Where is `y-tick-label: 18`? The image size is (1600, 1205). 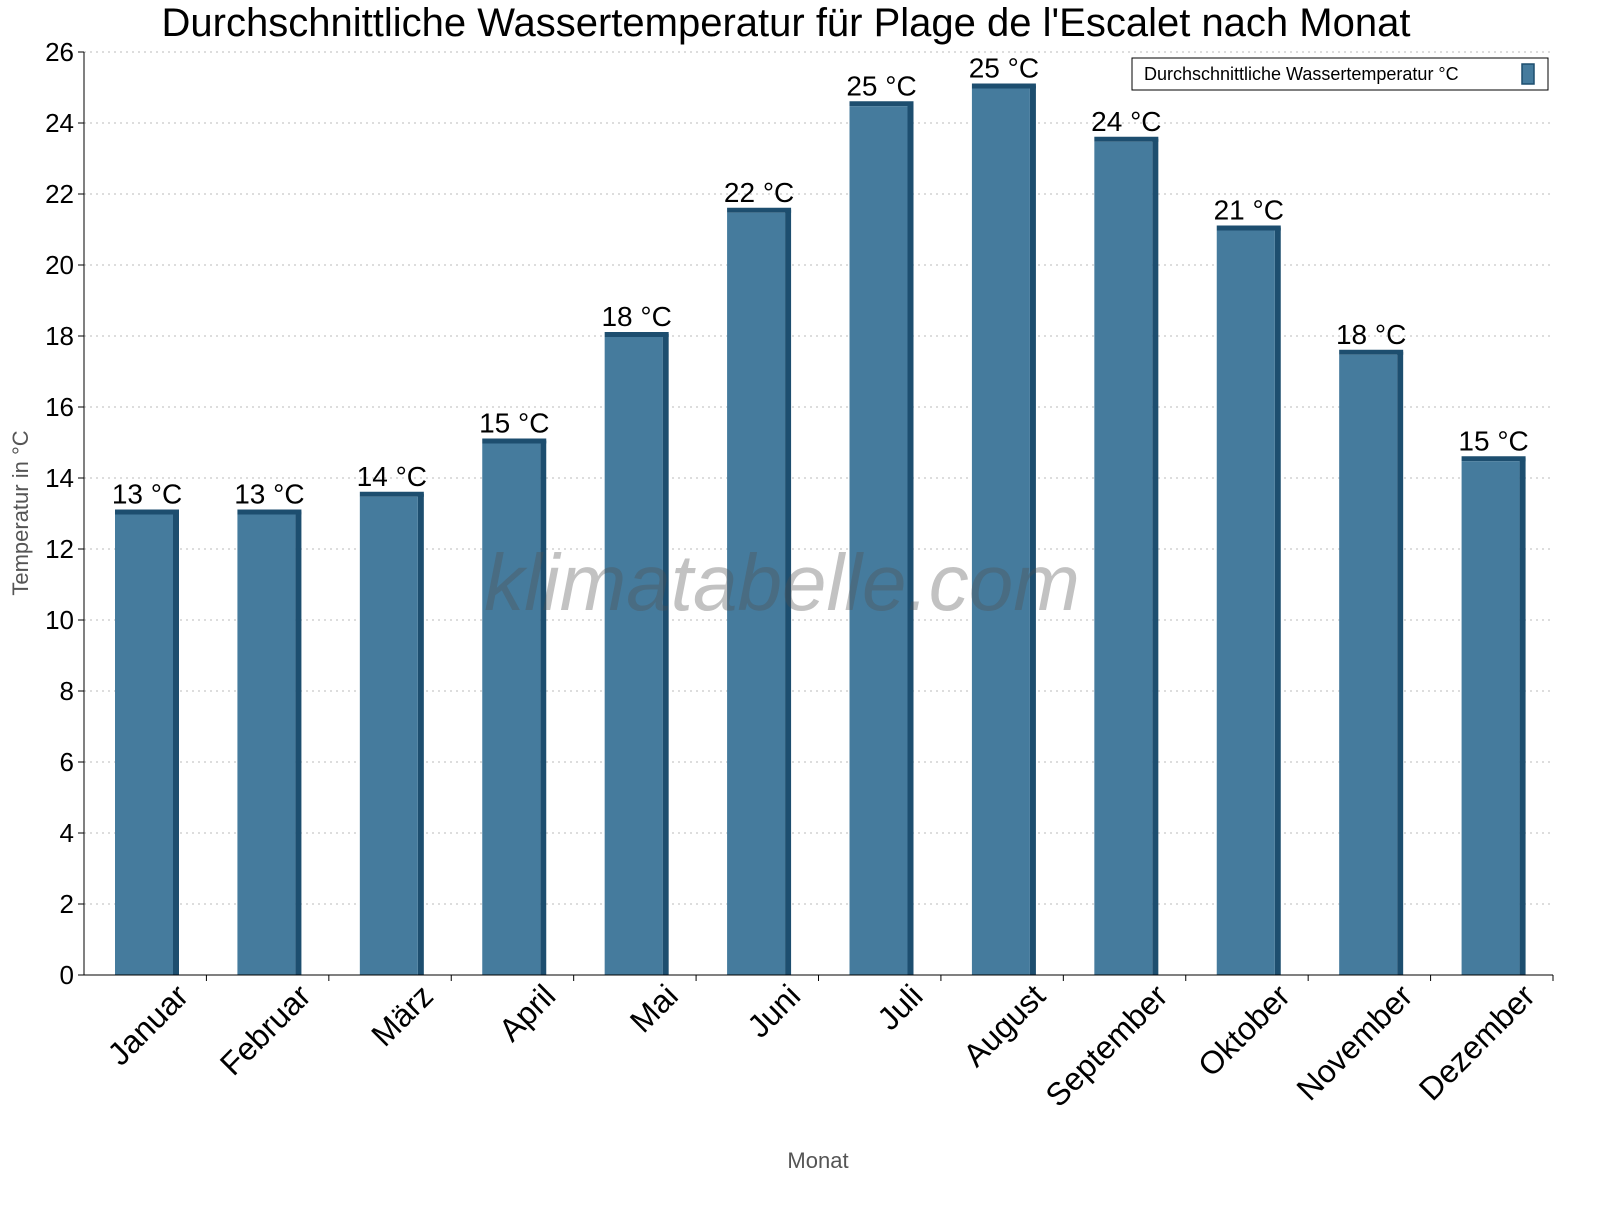 y-tick-label: 18 is located at coordinates (59, 336).